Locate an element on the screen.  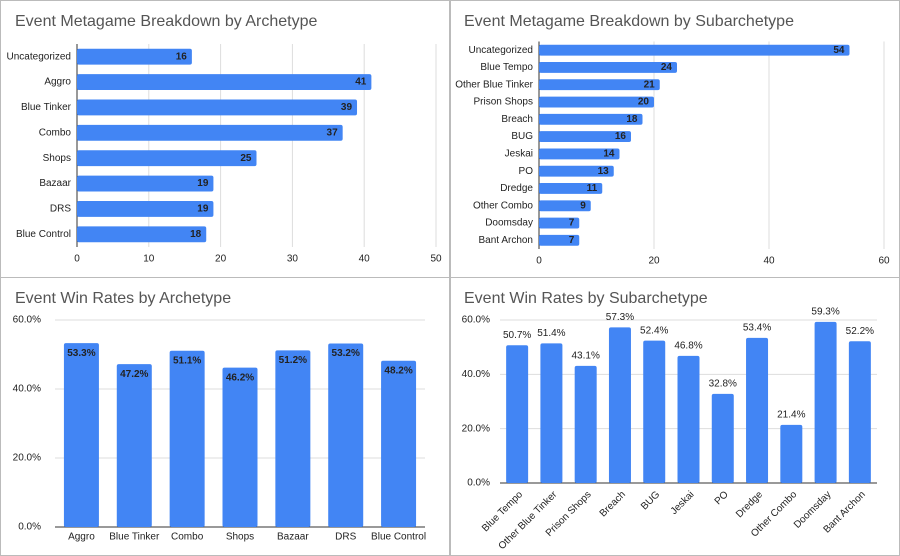
x-tick-label: Blue Control is located at coordinates (398, 537).